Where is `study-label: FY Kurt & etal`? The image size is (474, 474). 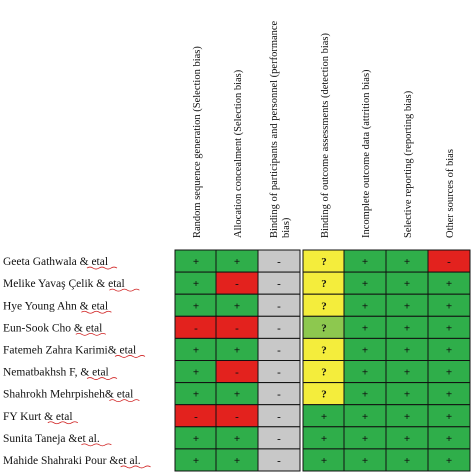 study-label: FY Kurt & etal is located at coordinates (38, 417).